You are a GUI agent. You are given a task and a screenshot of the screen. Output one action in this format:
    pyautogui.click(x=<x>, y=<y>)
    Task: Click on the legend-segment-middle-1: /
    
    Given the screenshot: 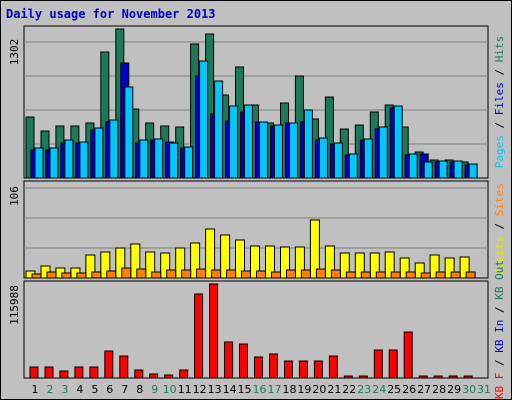 What is the action you would take?
    pyautogui.click(x=499, y=226)
    